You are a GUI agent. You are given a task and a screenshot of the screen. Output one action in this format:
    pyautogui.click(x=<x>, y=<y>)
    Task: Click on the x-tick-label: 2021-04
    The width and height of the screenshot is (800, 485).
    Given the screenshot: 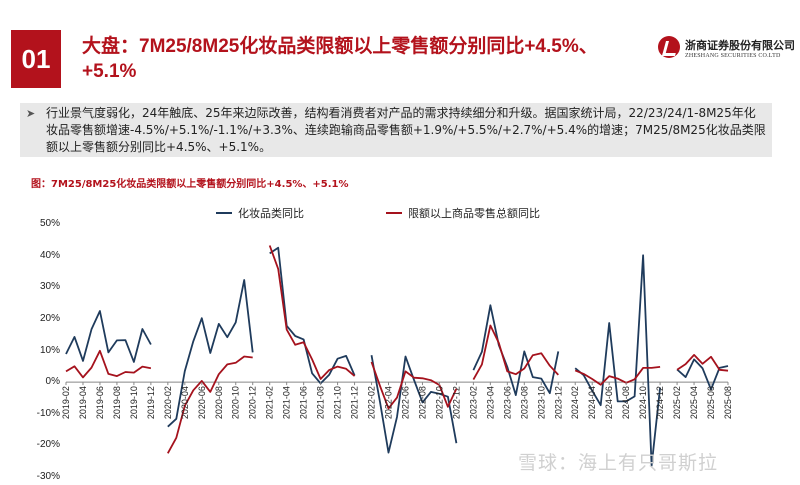 What is the action you would take?
    pyautogui.click(x=287, y=402)
    